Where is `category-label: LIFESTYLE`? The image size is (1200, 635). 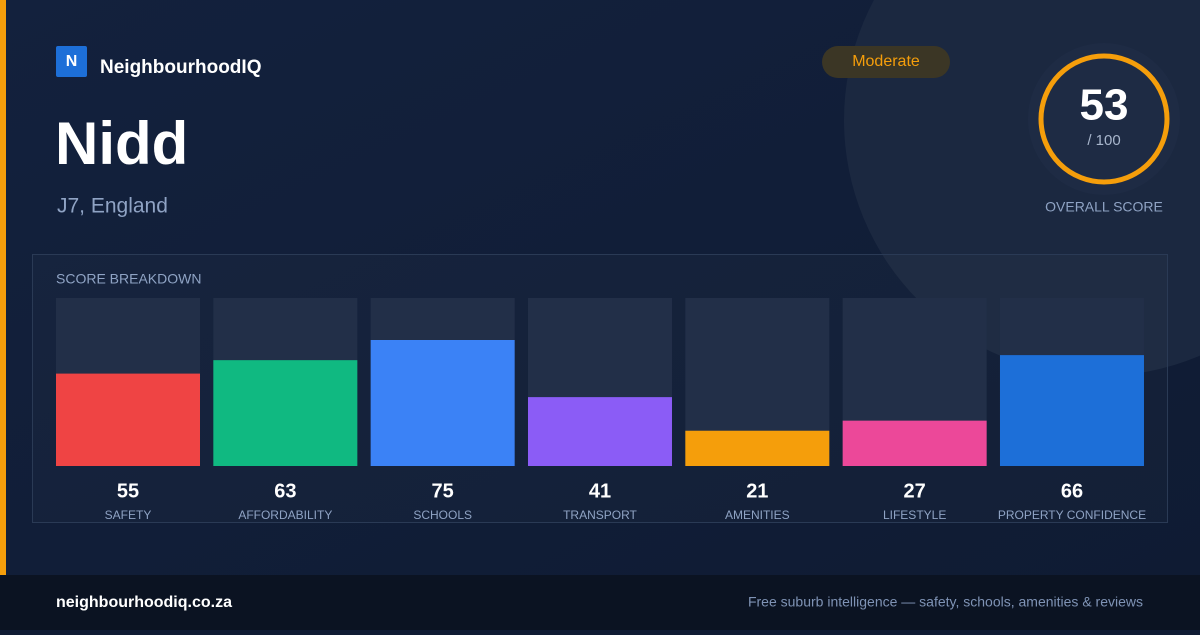 category-label: LIFESTYLE is located at coordinates (914, 515).